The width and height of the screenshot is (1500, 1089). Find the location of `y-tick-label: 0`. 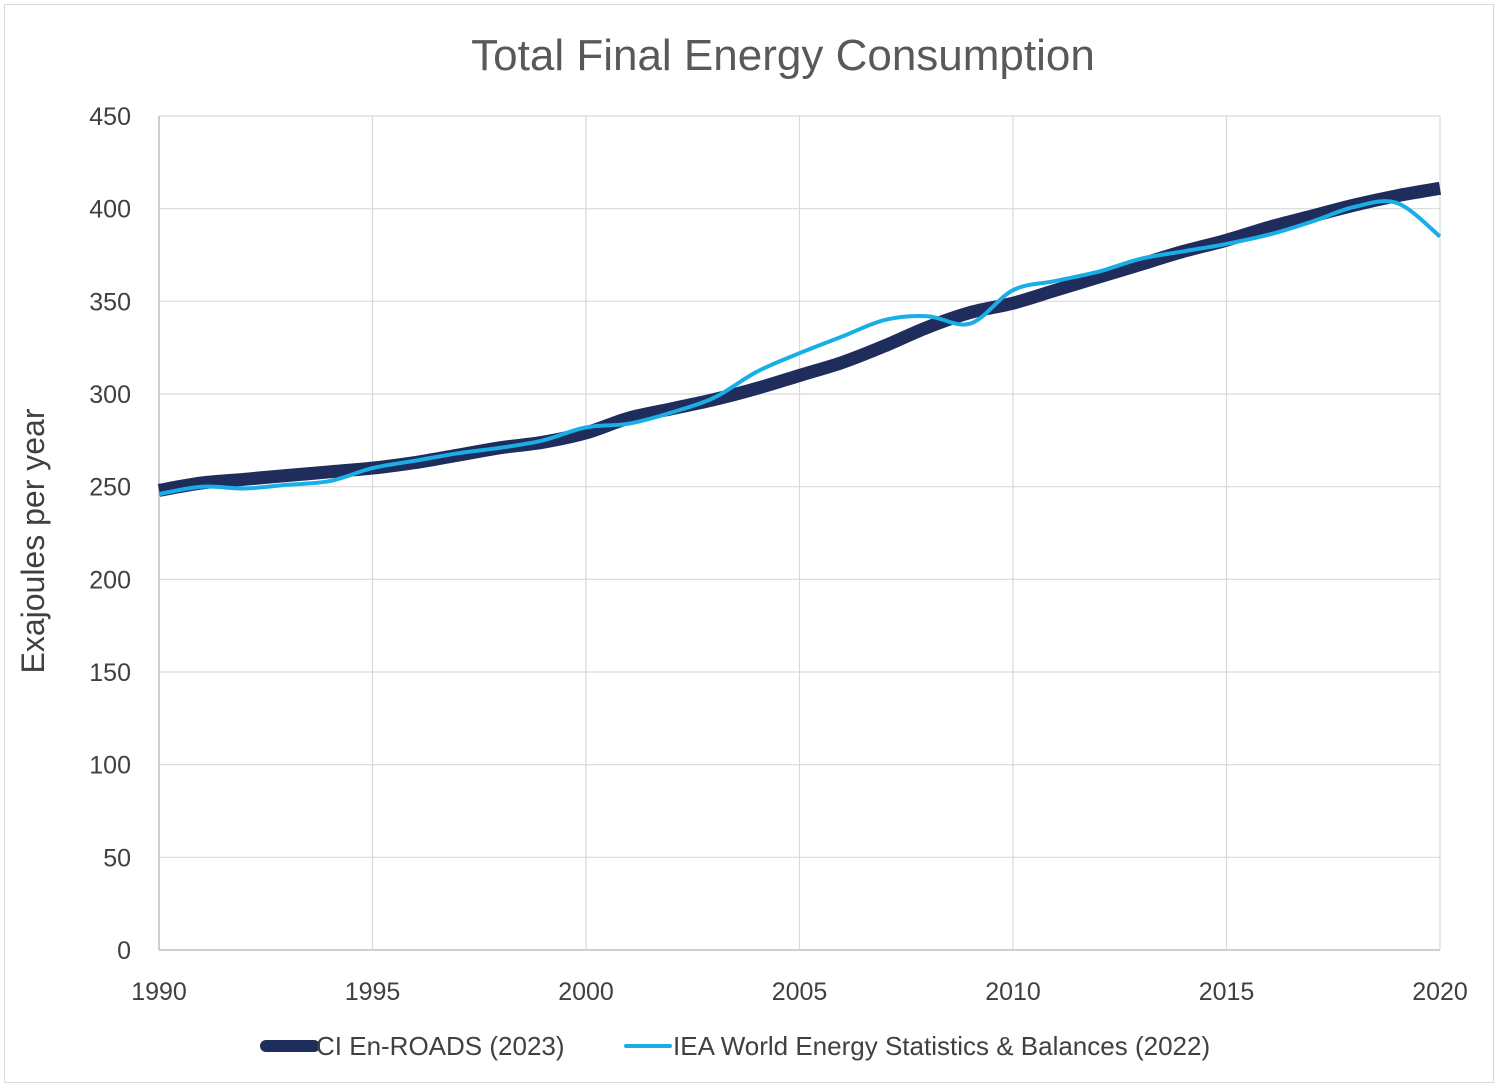

y-tick-label: 0 is located at coordinates (124, 951).